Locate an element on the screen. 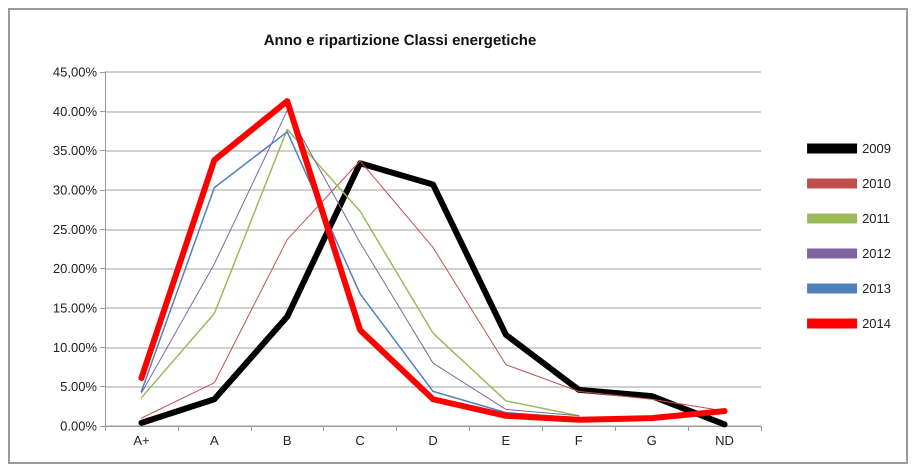  chart-title: Anno e ripartizione Classi energetiche is located at coordinates (400, 40).